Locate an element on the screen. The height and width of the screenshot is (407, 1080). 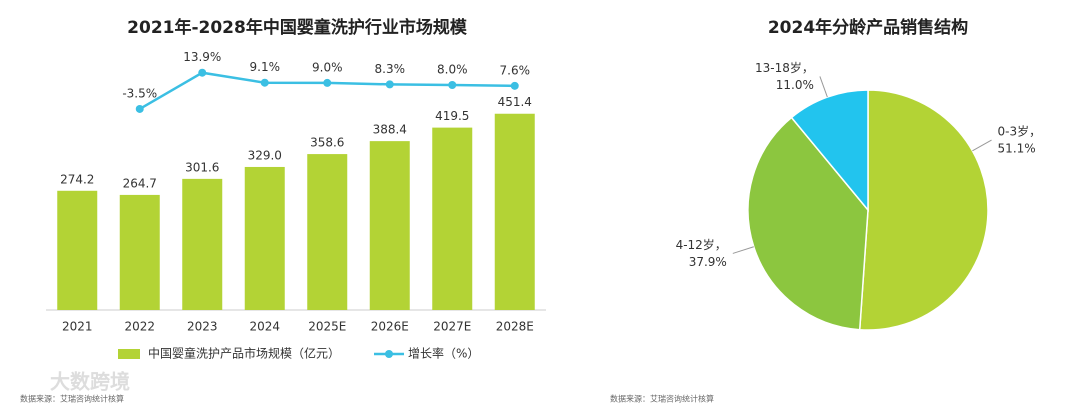
data-label: 451.4 is located at coordinates (515, 102).